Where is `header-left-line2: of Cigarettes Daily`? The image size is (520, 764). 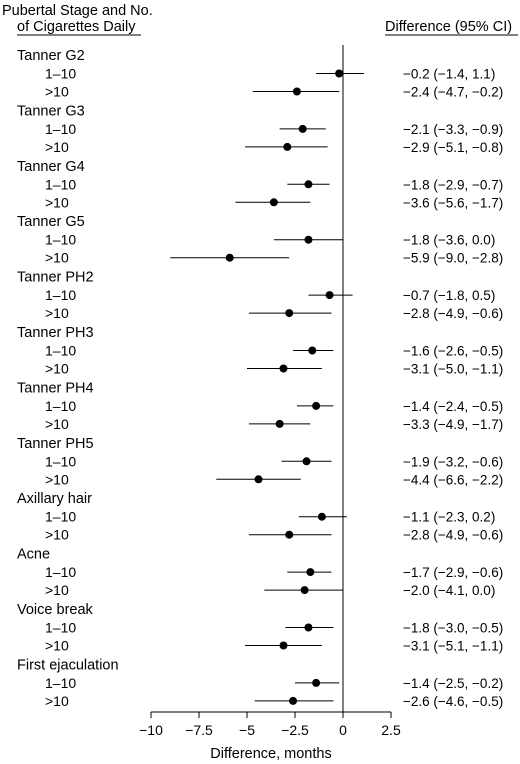
header-left-line2: of Cigarettes Daily is located at coordinates (76, 27).